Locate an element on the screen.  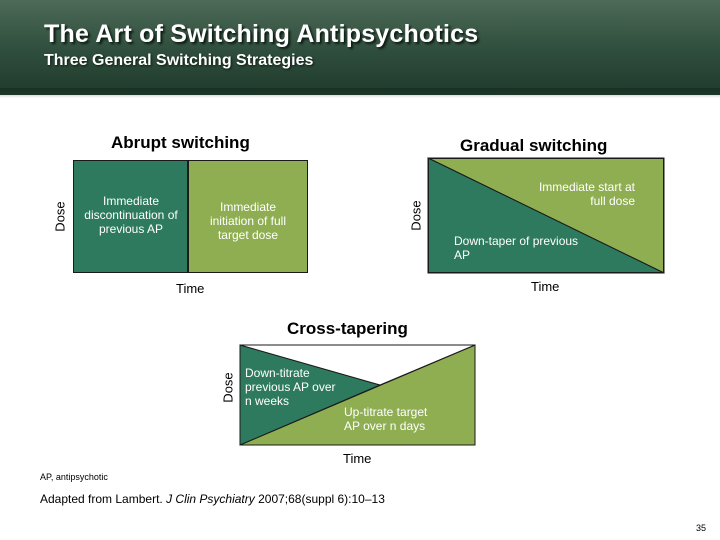
footnote: AP, antipsychotic is located at coordinates (74, 477).